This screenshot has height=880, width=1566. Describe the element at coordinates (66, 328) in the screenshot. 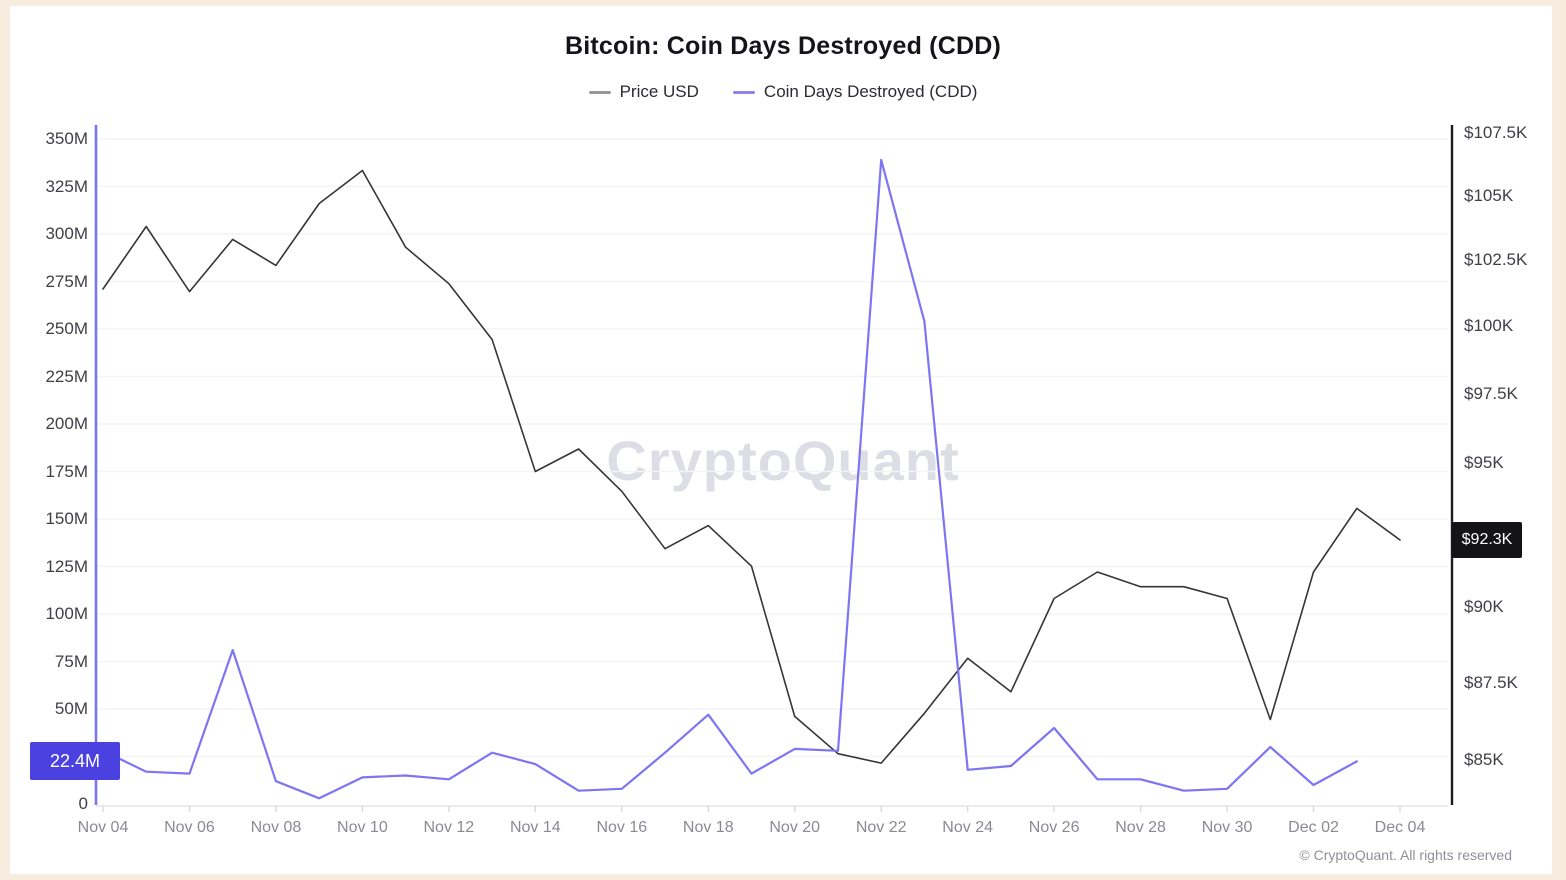

I see `y-left-tick-label: 250M` at that location.